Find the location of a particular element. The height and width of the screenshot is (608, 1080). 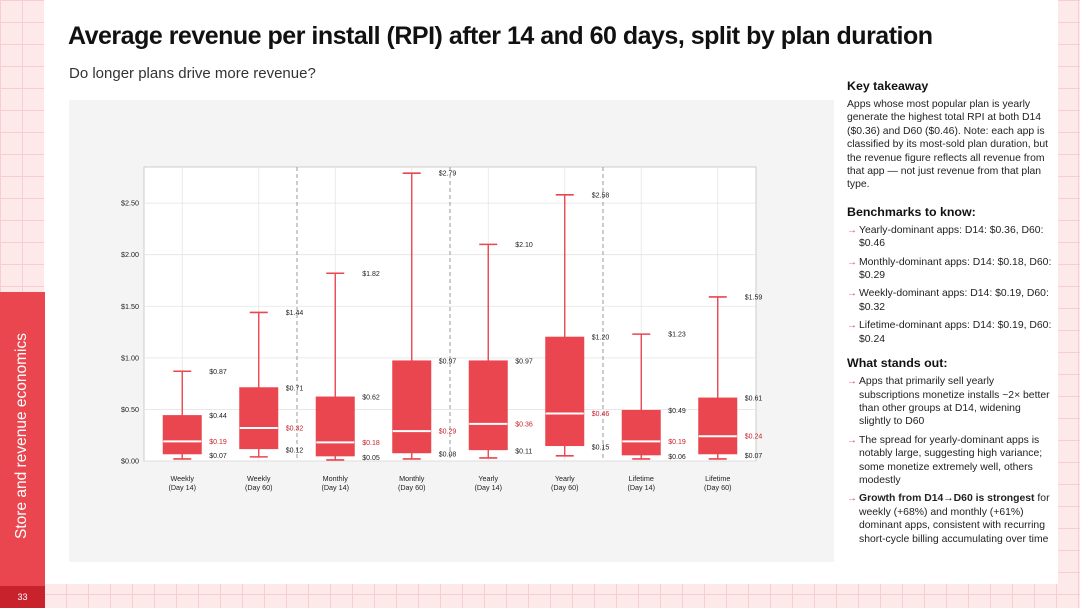

y-tick-label: $0.50 is located at coordinates (130, 409).